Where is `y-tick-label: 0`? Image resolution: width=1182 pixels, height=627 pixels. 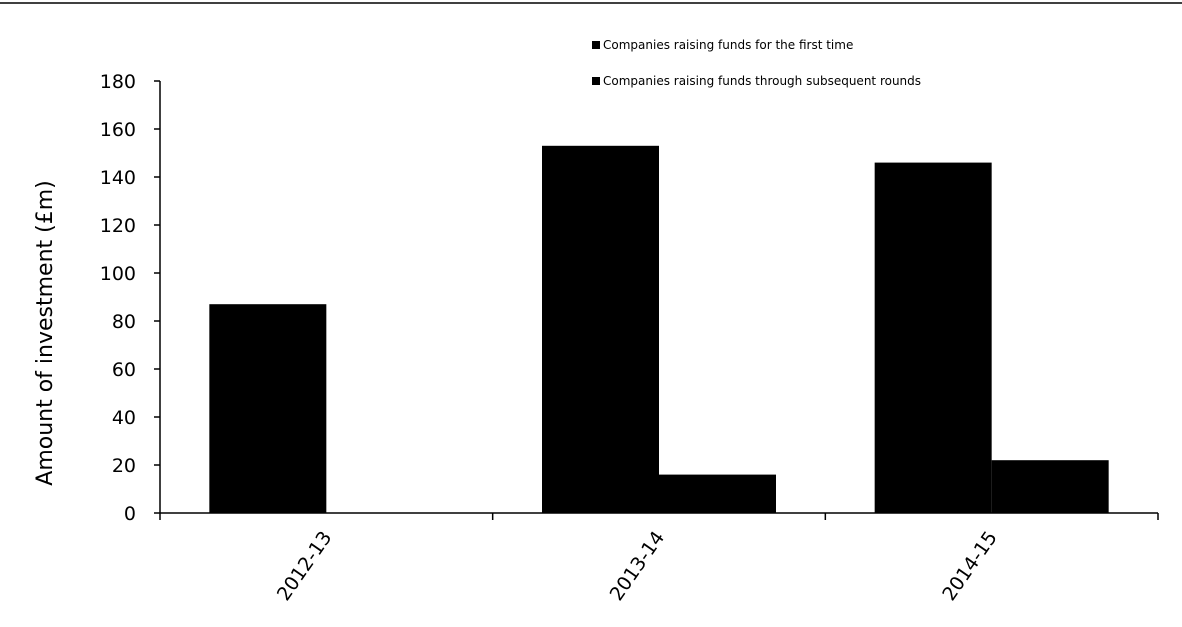
y-tick-label: 0 is located at coordinates (130, 514).